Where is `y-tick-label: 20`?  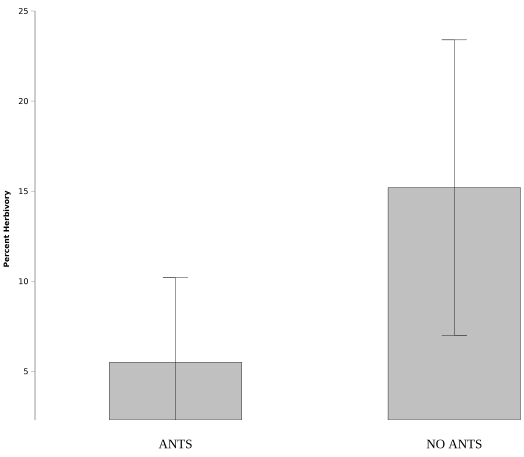
y-tick-label: 20 is located at coordinates (23, 101).